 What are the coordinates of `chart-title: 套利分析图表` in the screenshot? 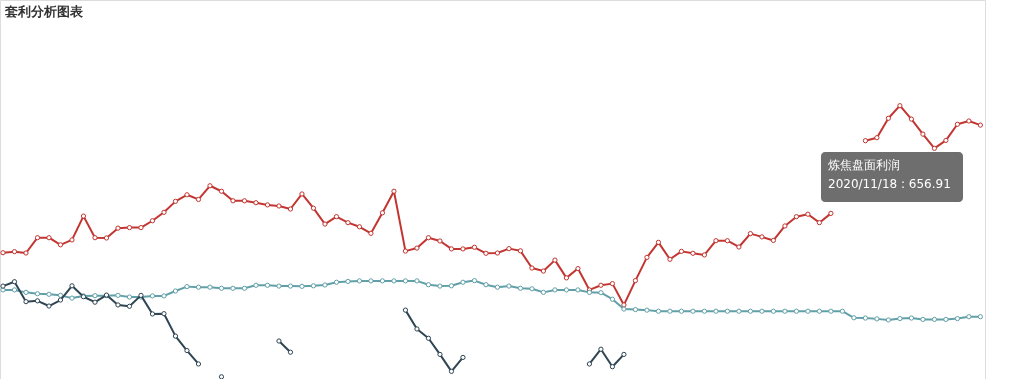 It's located at (44, 11).